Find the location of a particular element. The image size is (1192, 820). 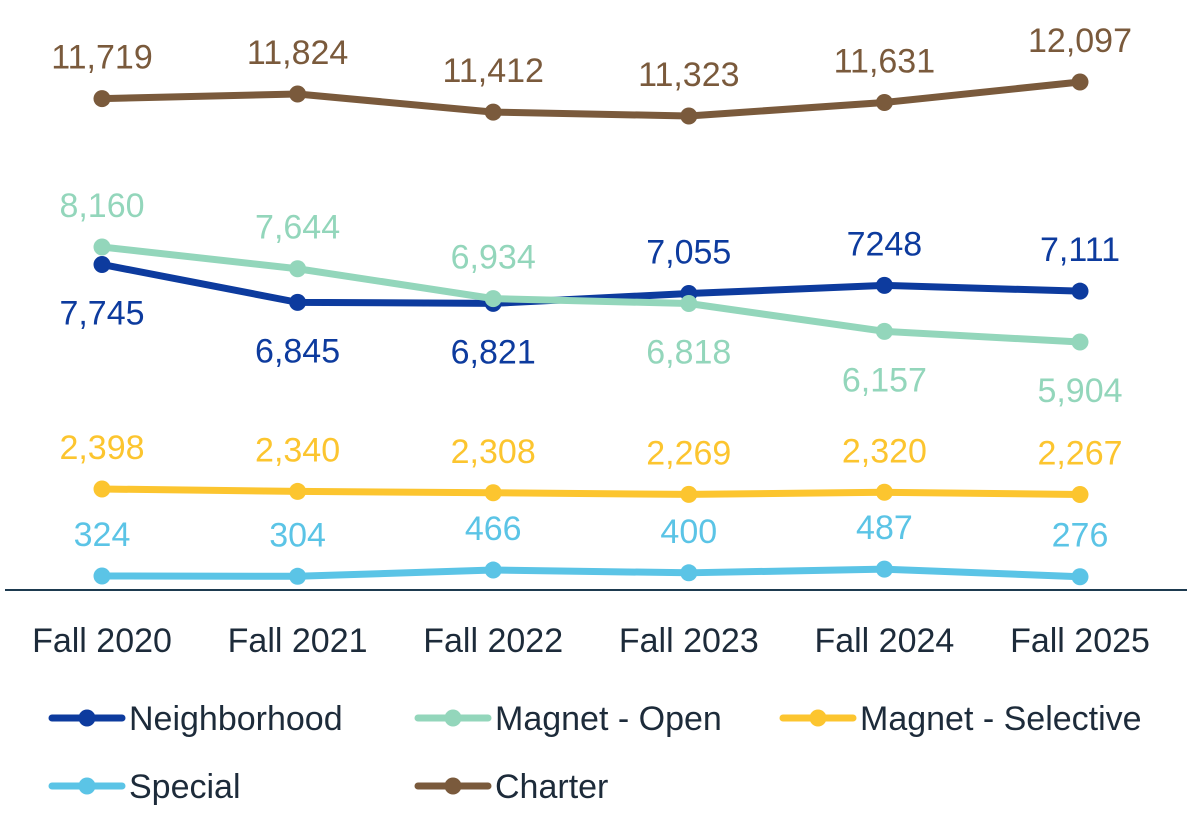

data-label-neighborhood: 6,845 is located at coordinates (297, 351).